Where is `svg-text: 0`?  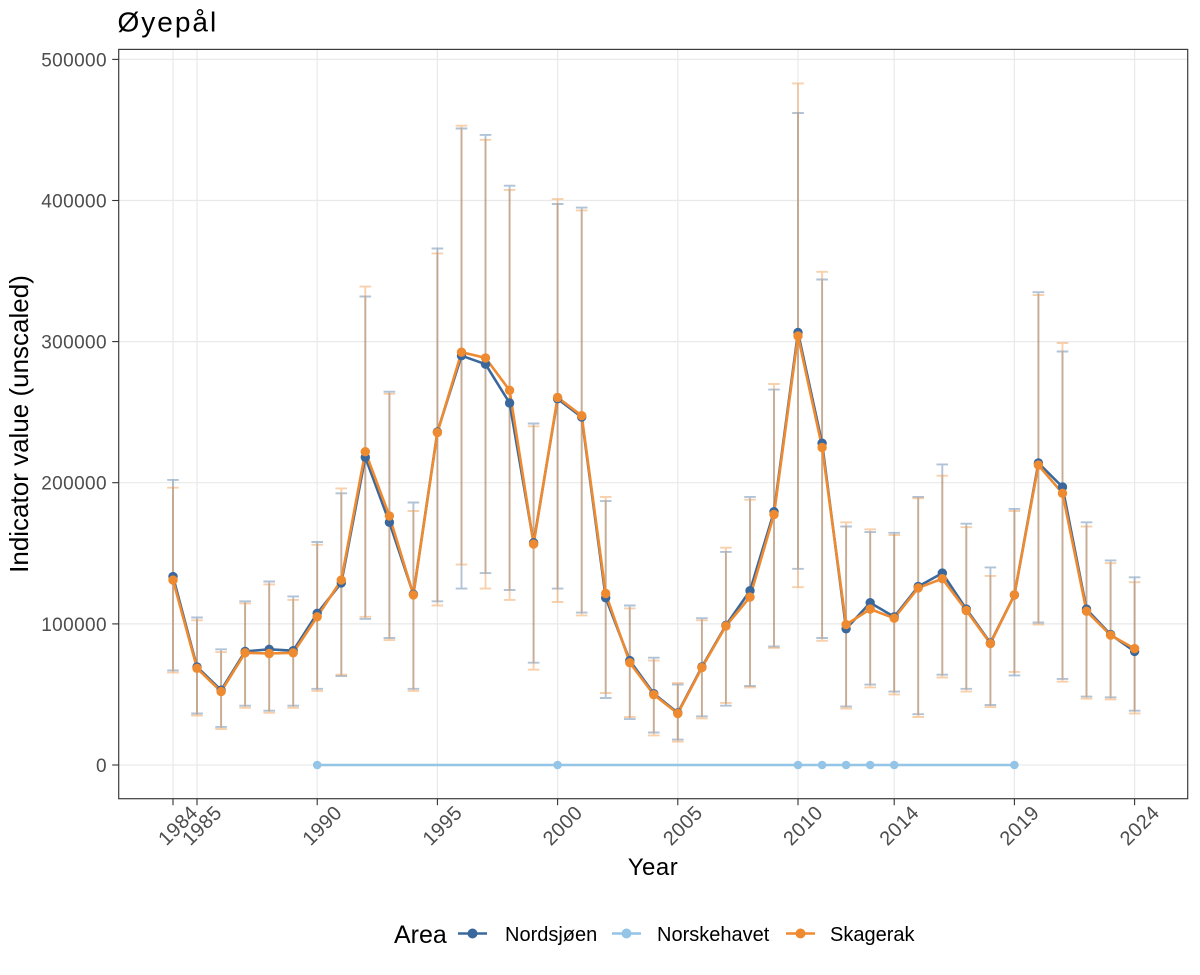
svg-text: 0 is located at coordinates (101, 766).